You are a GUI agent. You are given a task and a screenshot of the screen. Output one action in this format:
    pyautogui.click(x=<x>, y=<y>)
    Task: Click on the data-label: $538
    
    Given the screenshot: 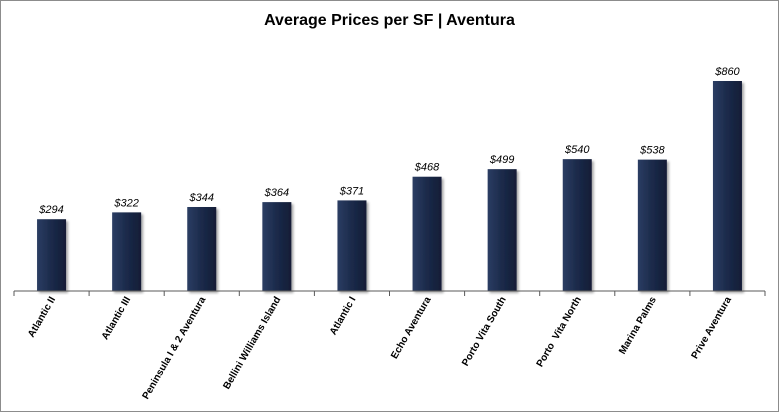 What is the action you would take?
    pyautogui.click(x=652, y=151)
    